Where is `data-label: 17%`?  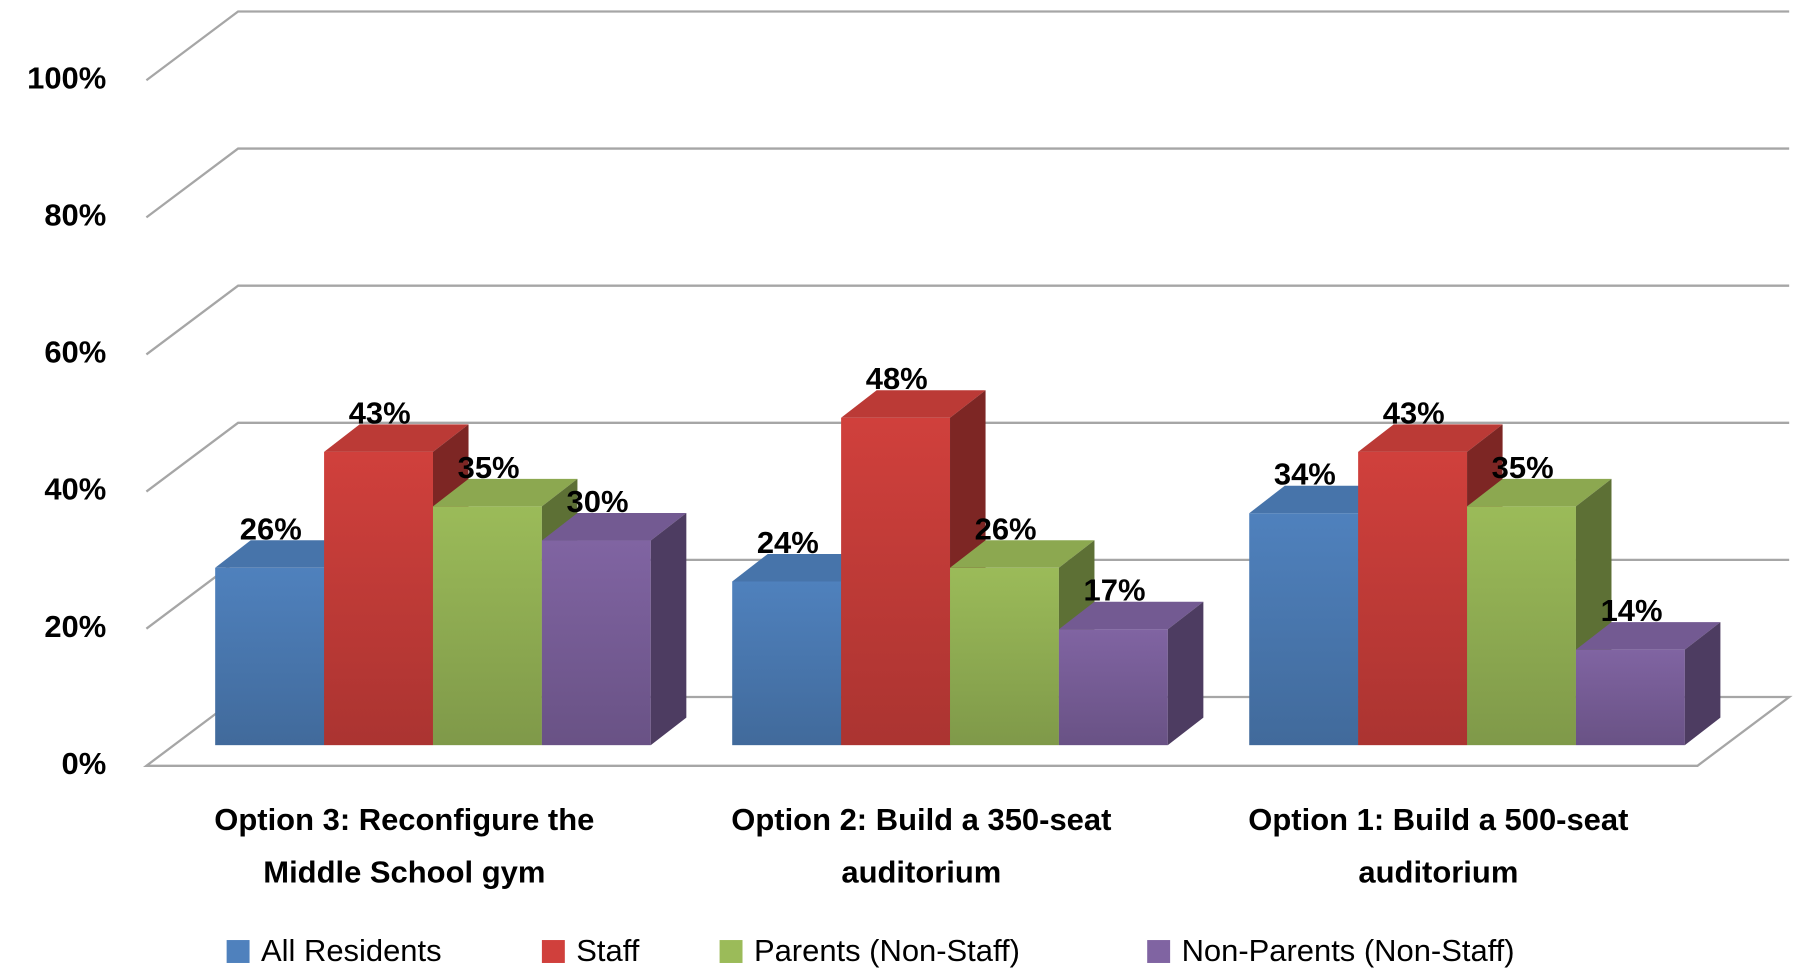 data-label: 17% is located at coordinates (1115, 590).